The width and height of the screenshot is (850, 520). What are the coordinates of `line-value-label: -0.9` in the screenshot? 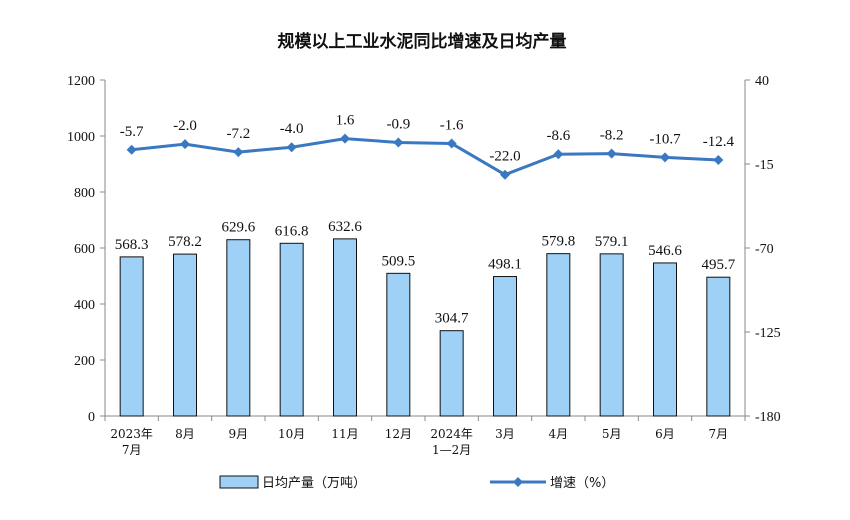 It's located at (398, 124).